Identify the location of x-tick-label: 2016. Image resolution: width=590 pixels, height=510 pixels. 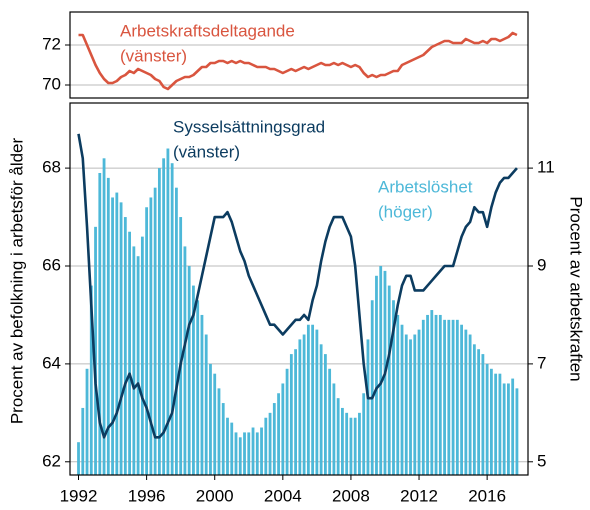
(487, 495).